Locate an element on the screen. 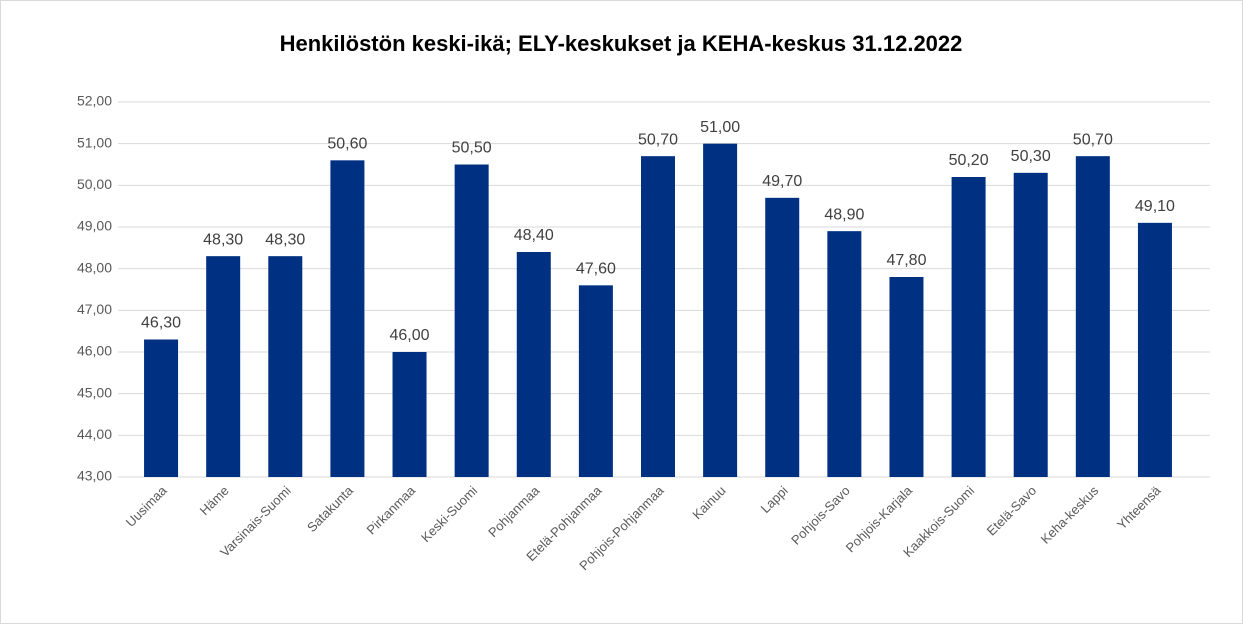 This screenshot has width=1243, height=624. value-label: 50,50 is located at coordinates (472, 148).